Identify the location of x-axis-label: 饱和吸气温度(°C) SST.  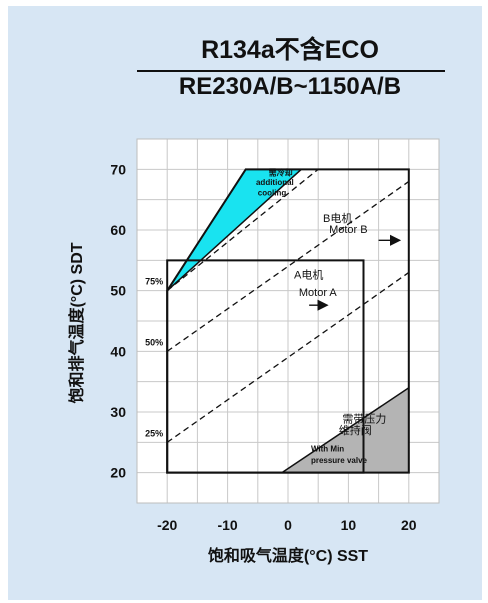
(288, 555).